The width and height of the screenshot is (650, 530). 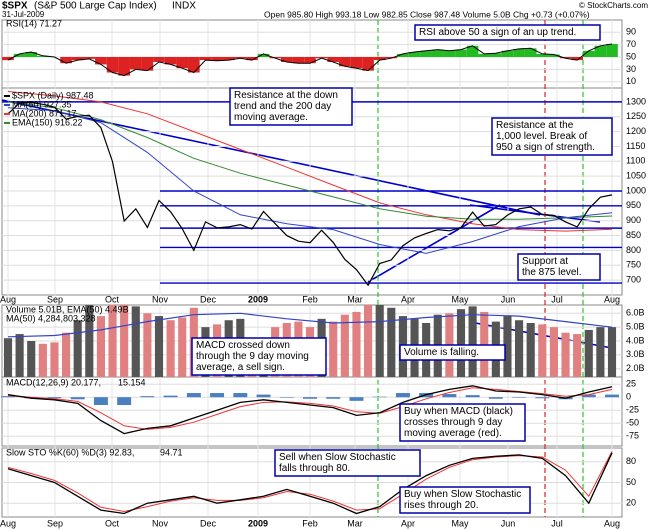 What do you see at coordinates (552, 272) in the screenshot?
I see `annotation-text: the 875 level.` at bounding box center [552, 272].